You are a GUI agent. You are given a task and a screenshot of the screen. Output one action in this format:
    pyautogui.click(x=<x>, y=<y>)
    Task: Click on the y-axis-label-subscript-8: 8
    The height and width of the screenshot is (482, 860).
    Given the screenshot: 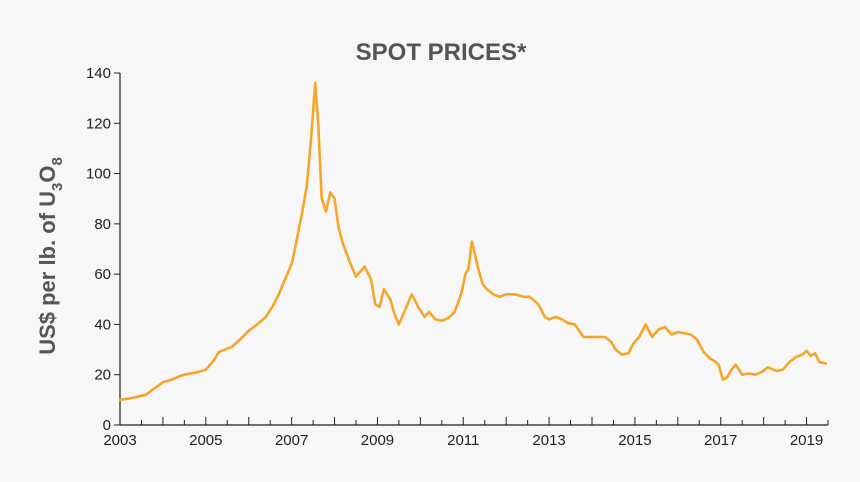 What is the action you would take?
    pyautogui.click(x=57, y=161)
    